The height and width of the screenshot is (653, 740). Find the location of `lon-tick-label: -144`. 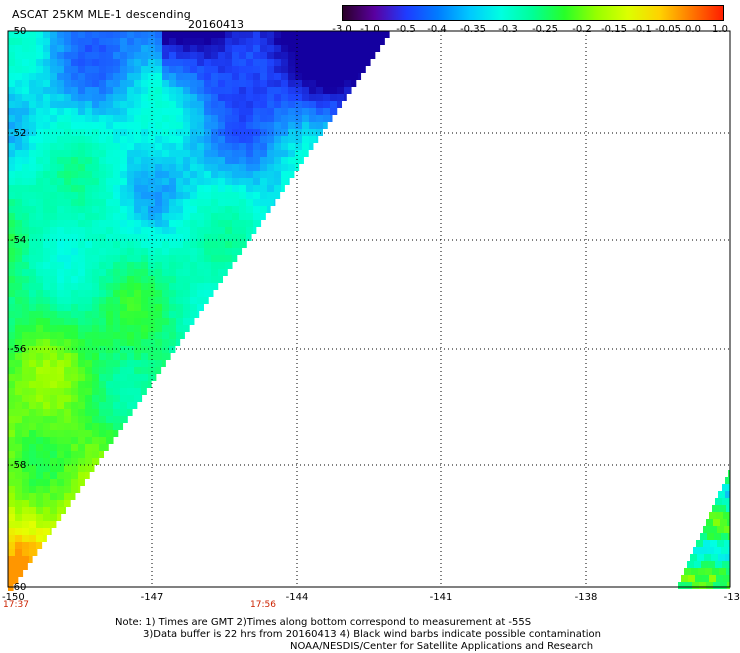

lon-tick-label: -144 is located at coordinates (297, 597).